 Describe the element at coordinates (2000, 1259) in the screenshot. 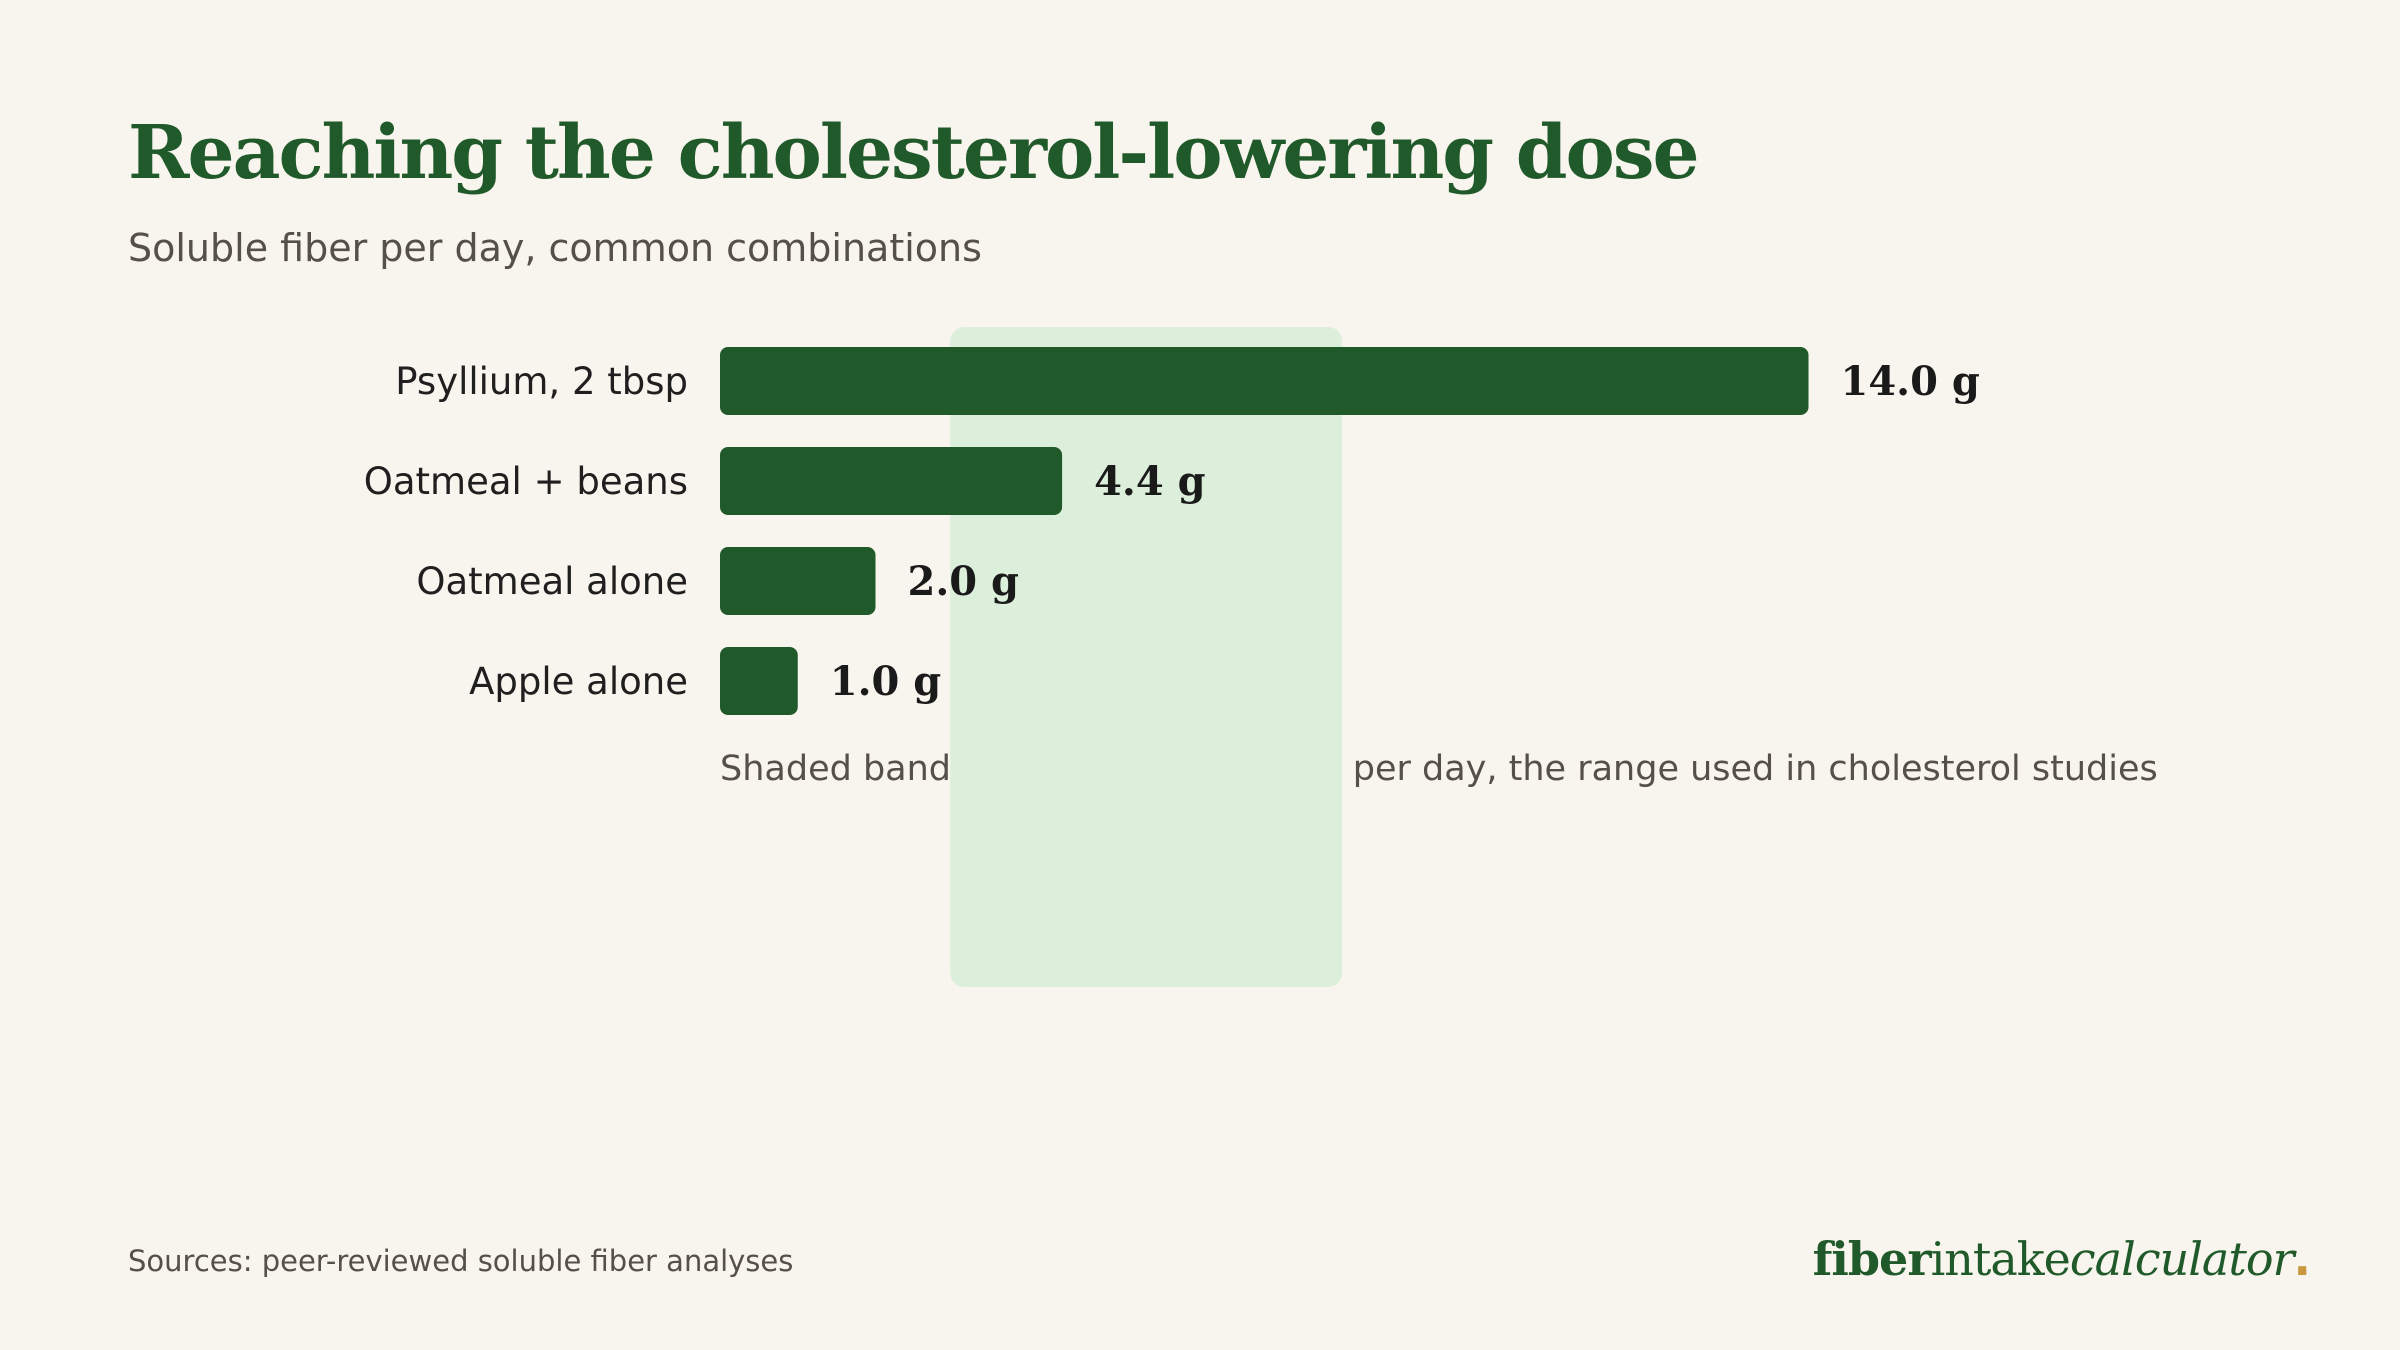

I see `logo-part-intake: intake` at that location.